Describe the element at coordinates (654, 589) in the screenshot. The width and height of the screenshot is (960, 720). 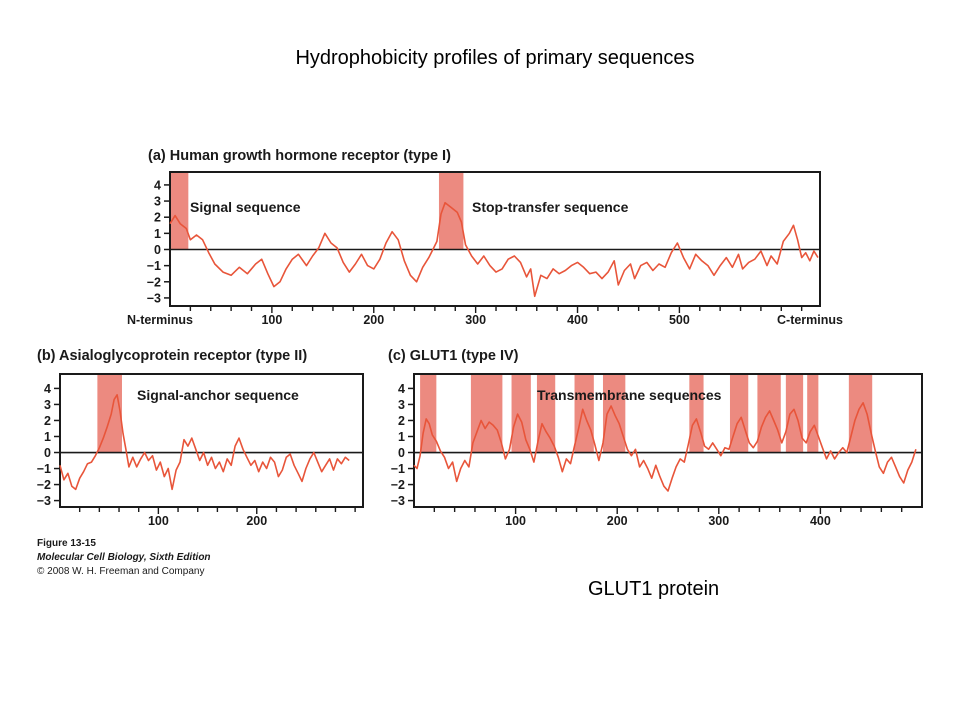
I see `caption: GLUT1 protein` at that location.